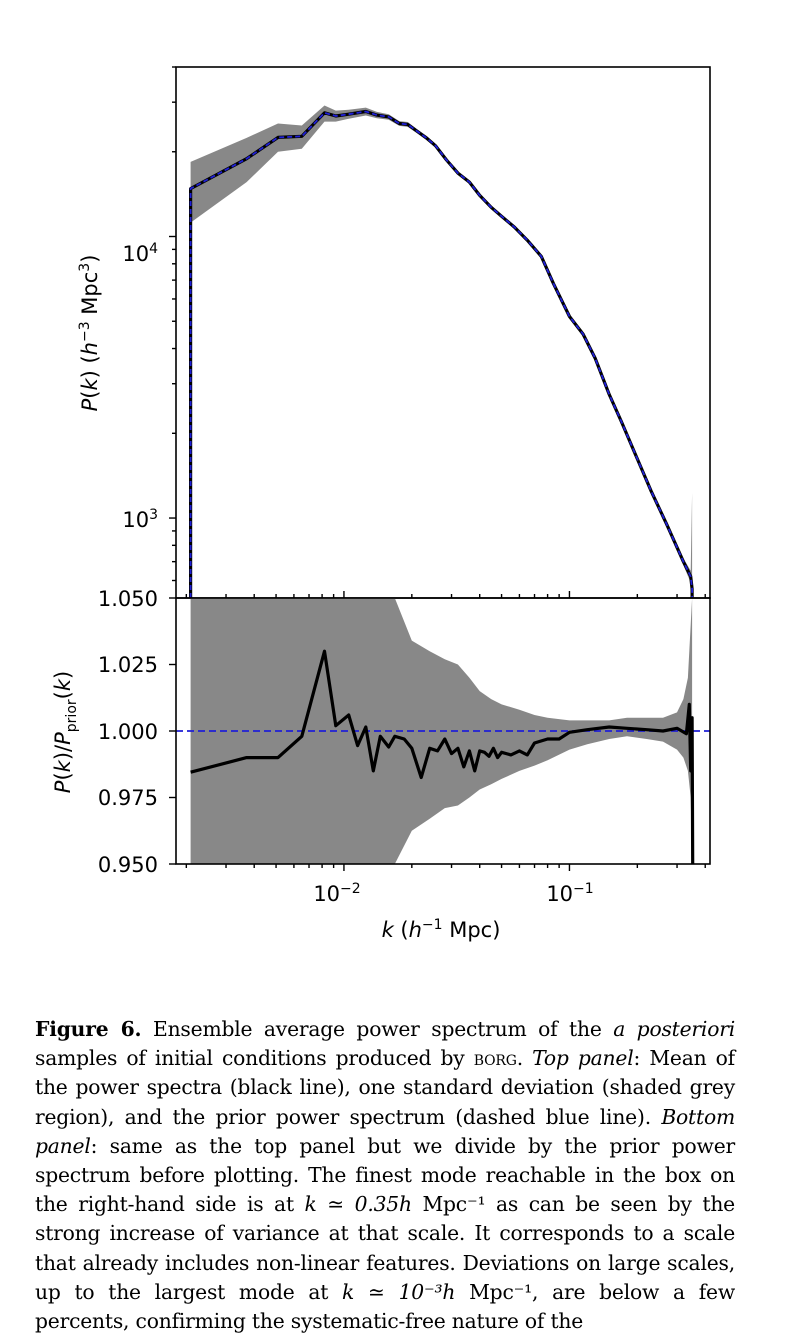  What do you see at coordinates (442, 756) in the screenshot?
I see `bottom-ratio-line` at bounding box center [442, 756].